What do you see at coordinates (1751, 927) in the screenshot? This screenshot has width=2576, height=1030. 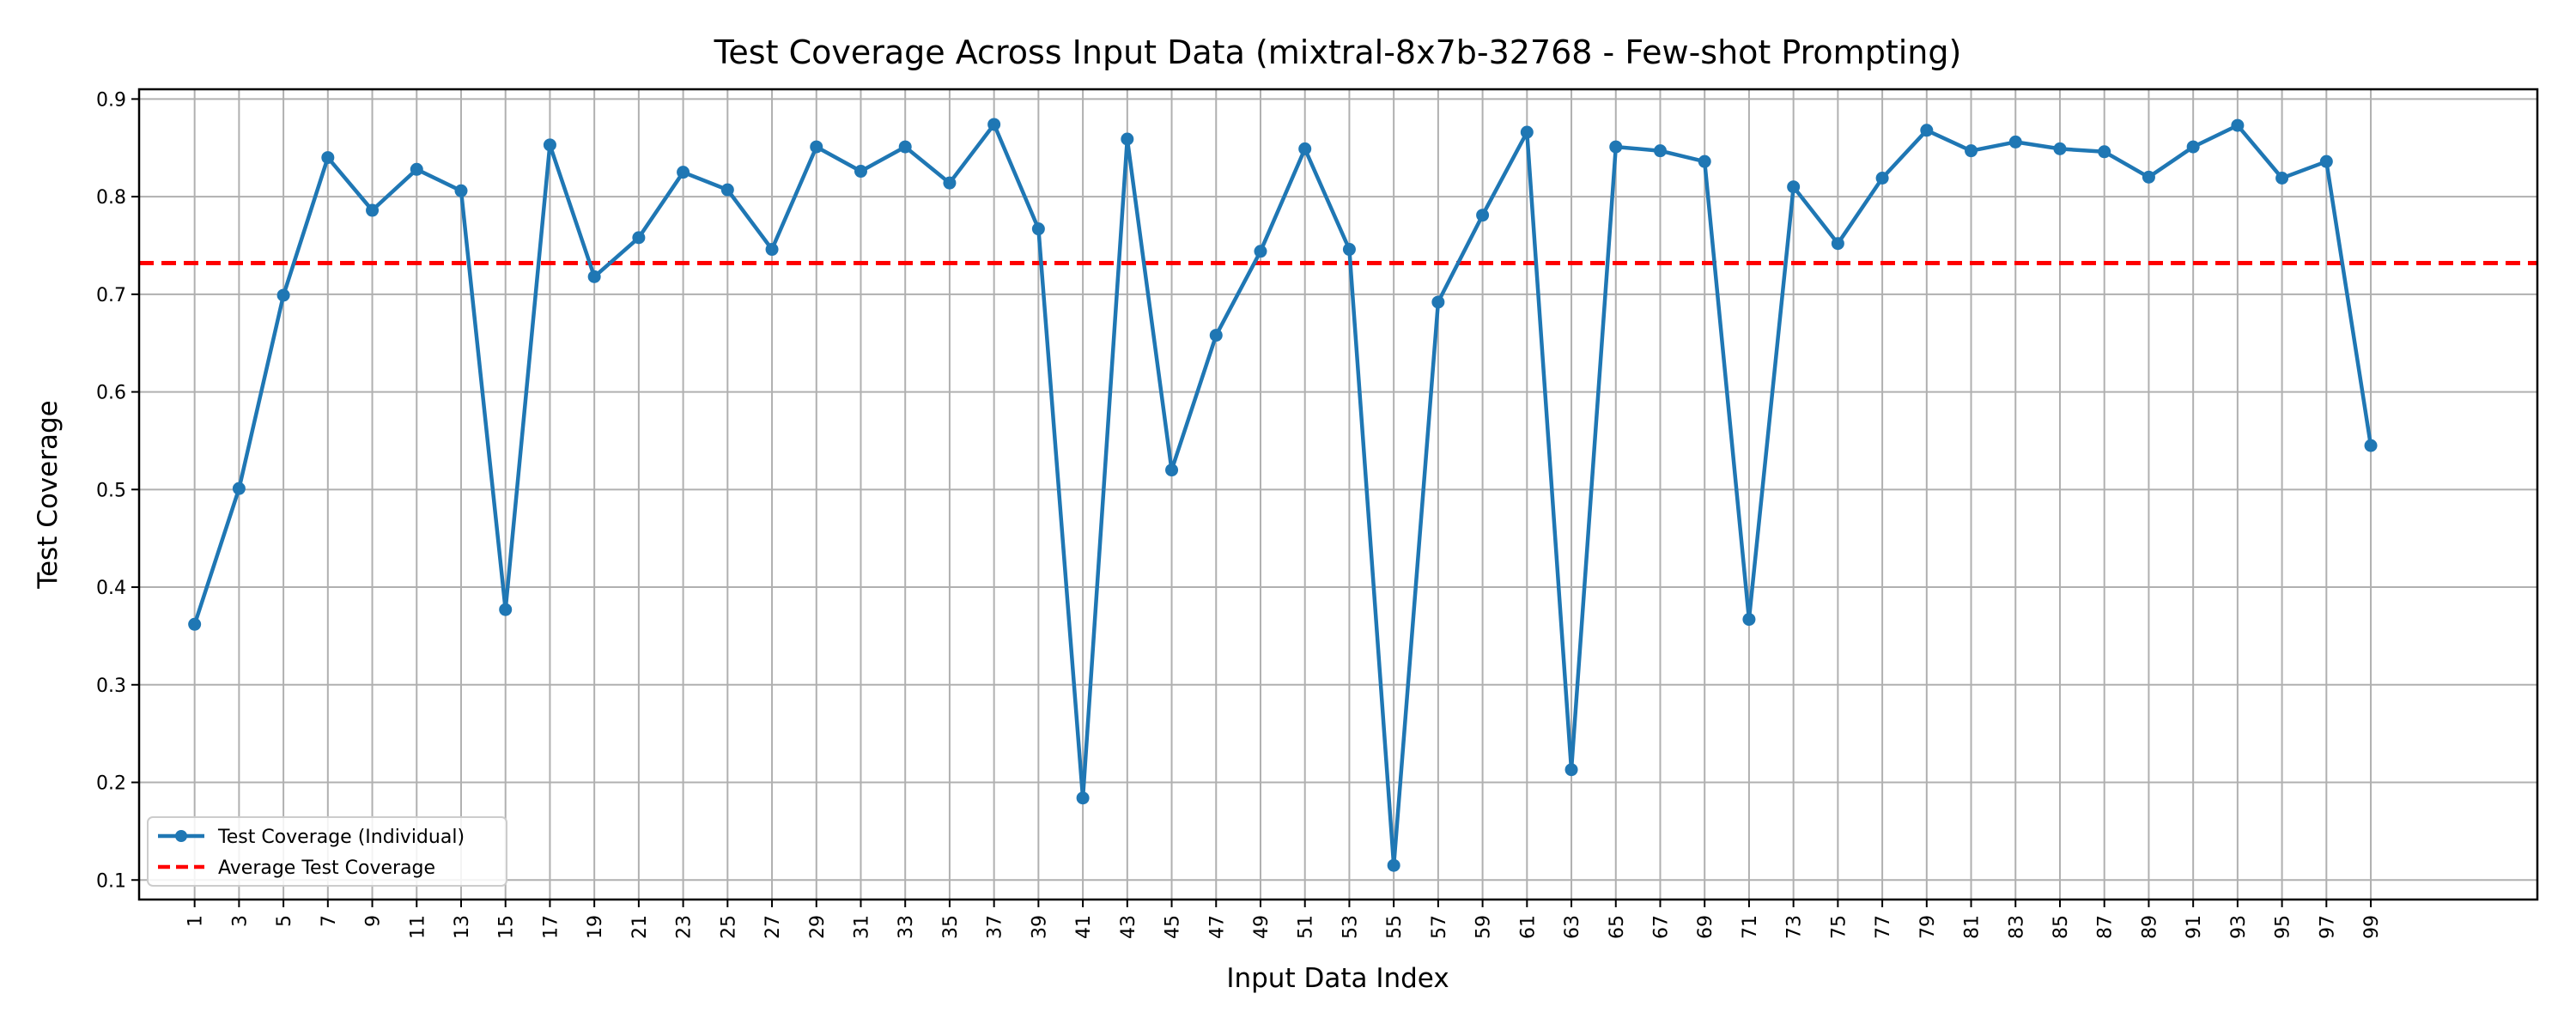 I see `x-tick-label: 71` at bounding box center [1751, 927].